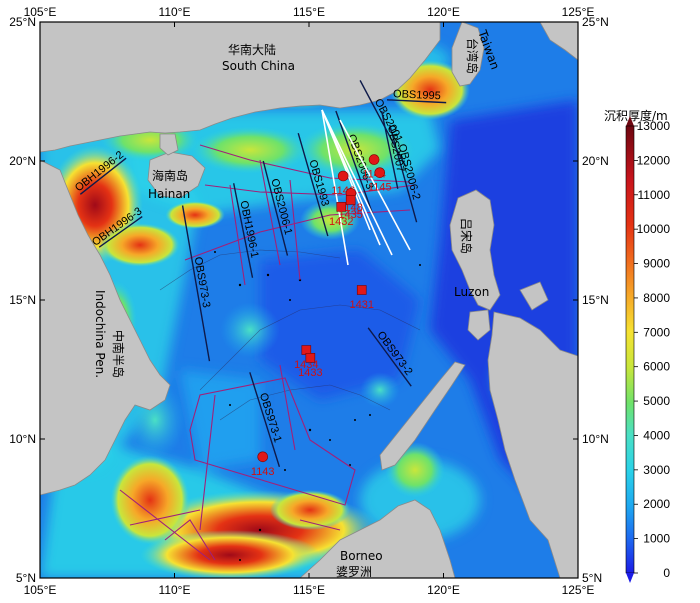 The image size is (700, 603). Describe the element at coordinates (417, 95) in the screenshot. I see `survey-line-label: OBS1995` at that location.